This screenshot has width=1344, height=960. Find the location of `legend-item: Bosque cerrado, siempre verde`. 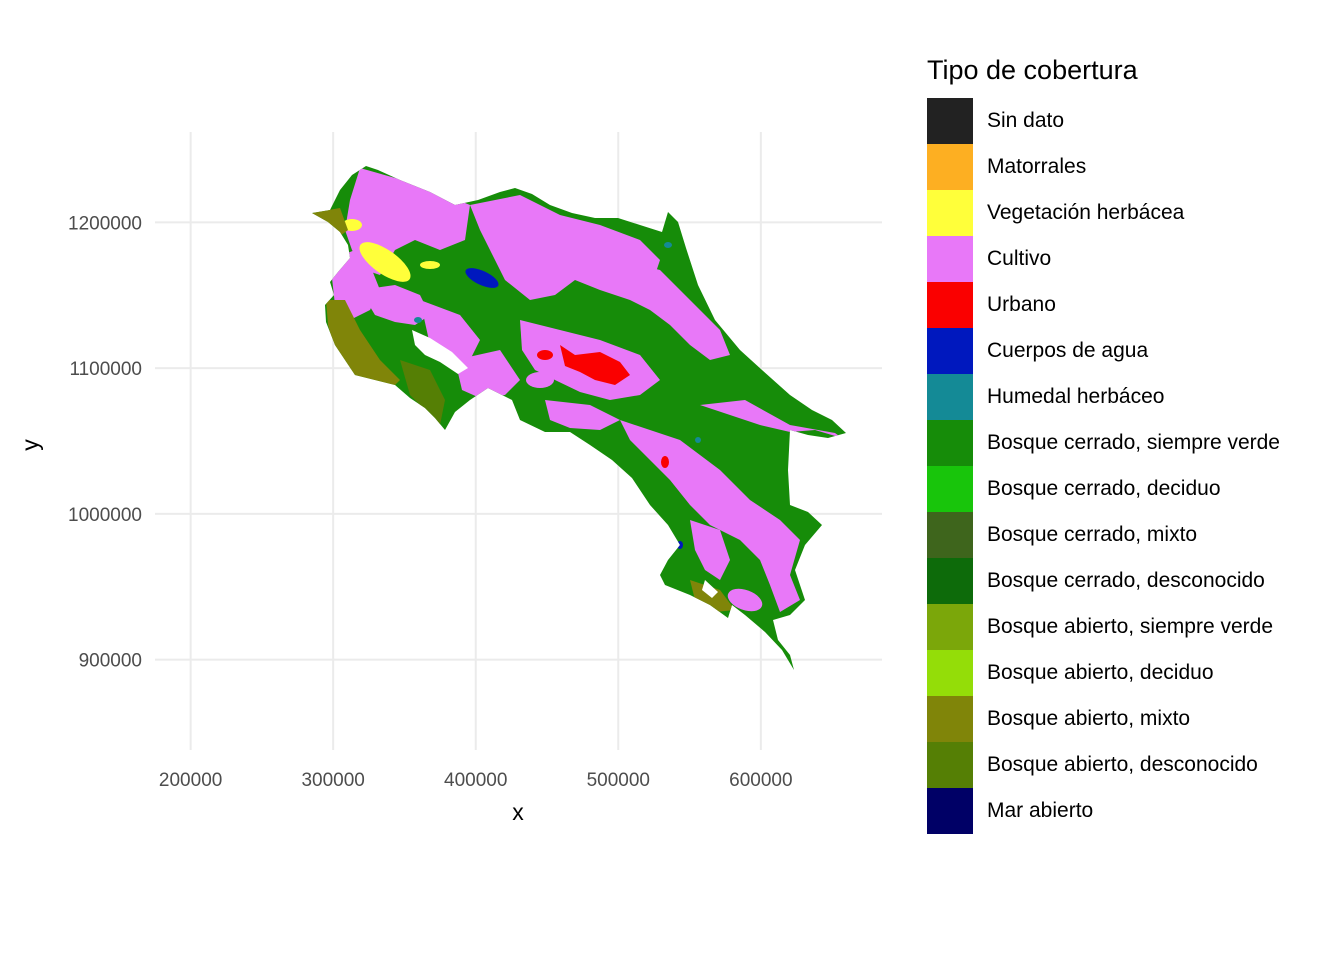

legend-item: Bosque cerrado, siempre verde is located at coordinates (1103, 443).